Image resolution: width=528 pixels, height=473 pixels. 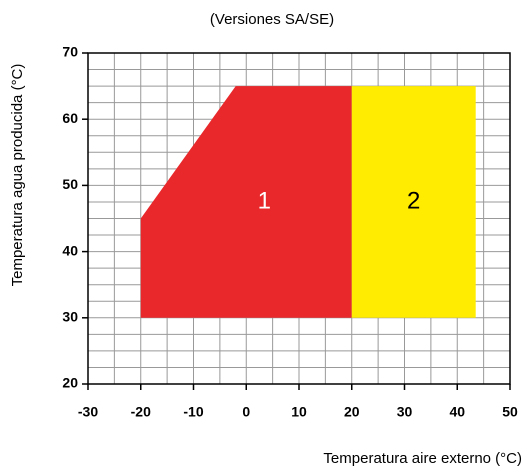 What do you see at coordinates (422, 458) in the screenshot?
I see `x-axis-label: Temperatura aire externo (°C)` at bounding box center [422, 458].